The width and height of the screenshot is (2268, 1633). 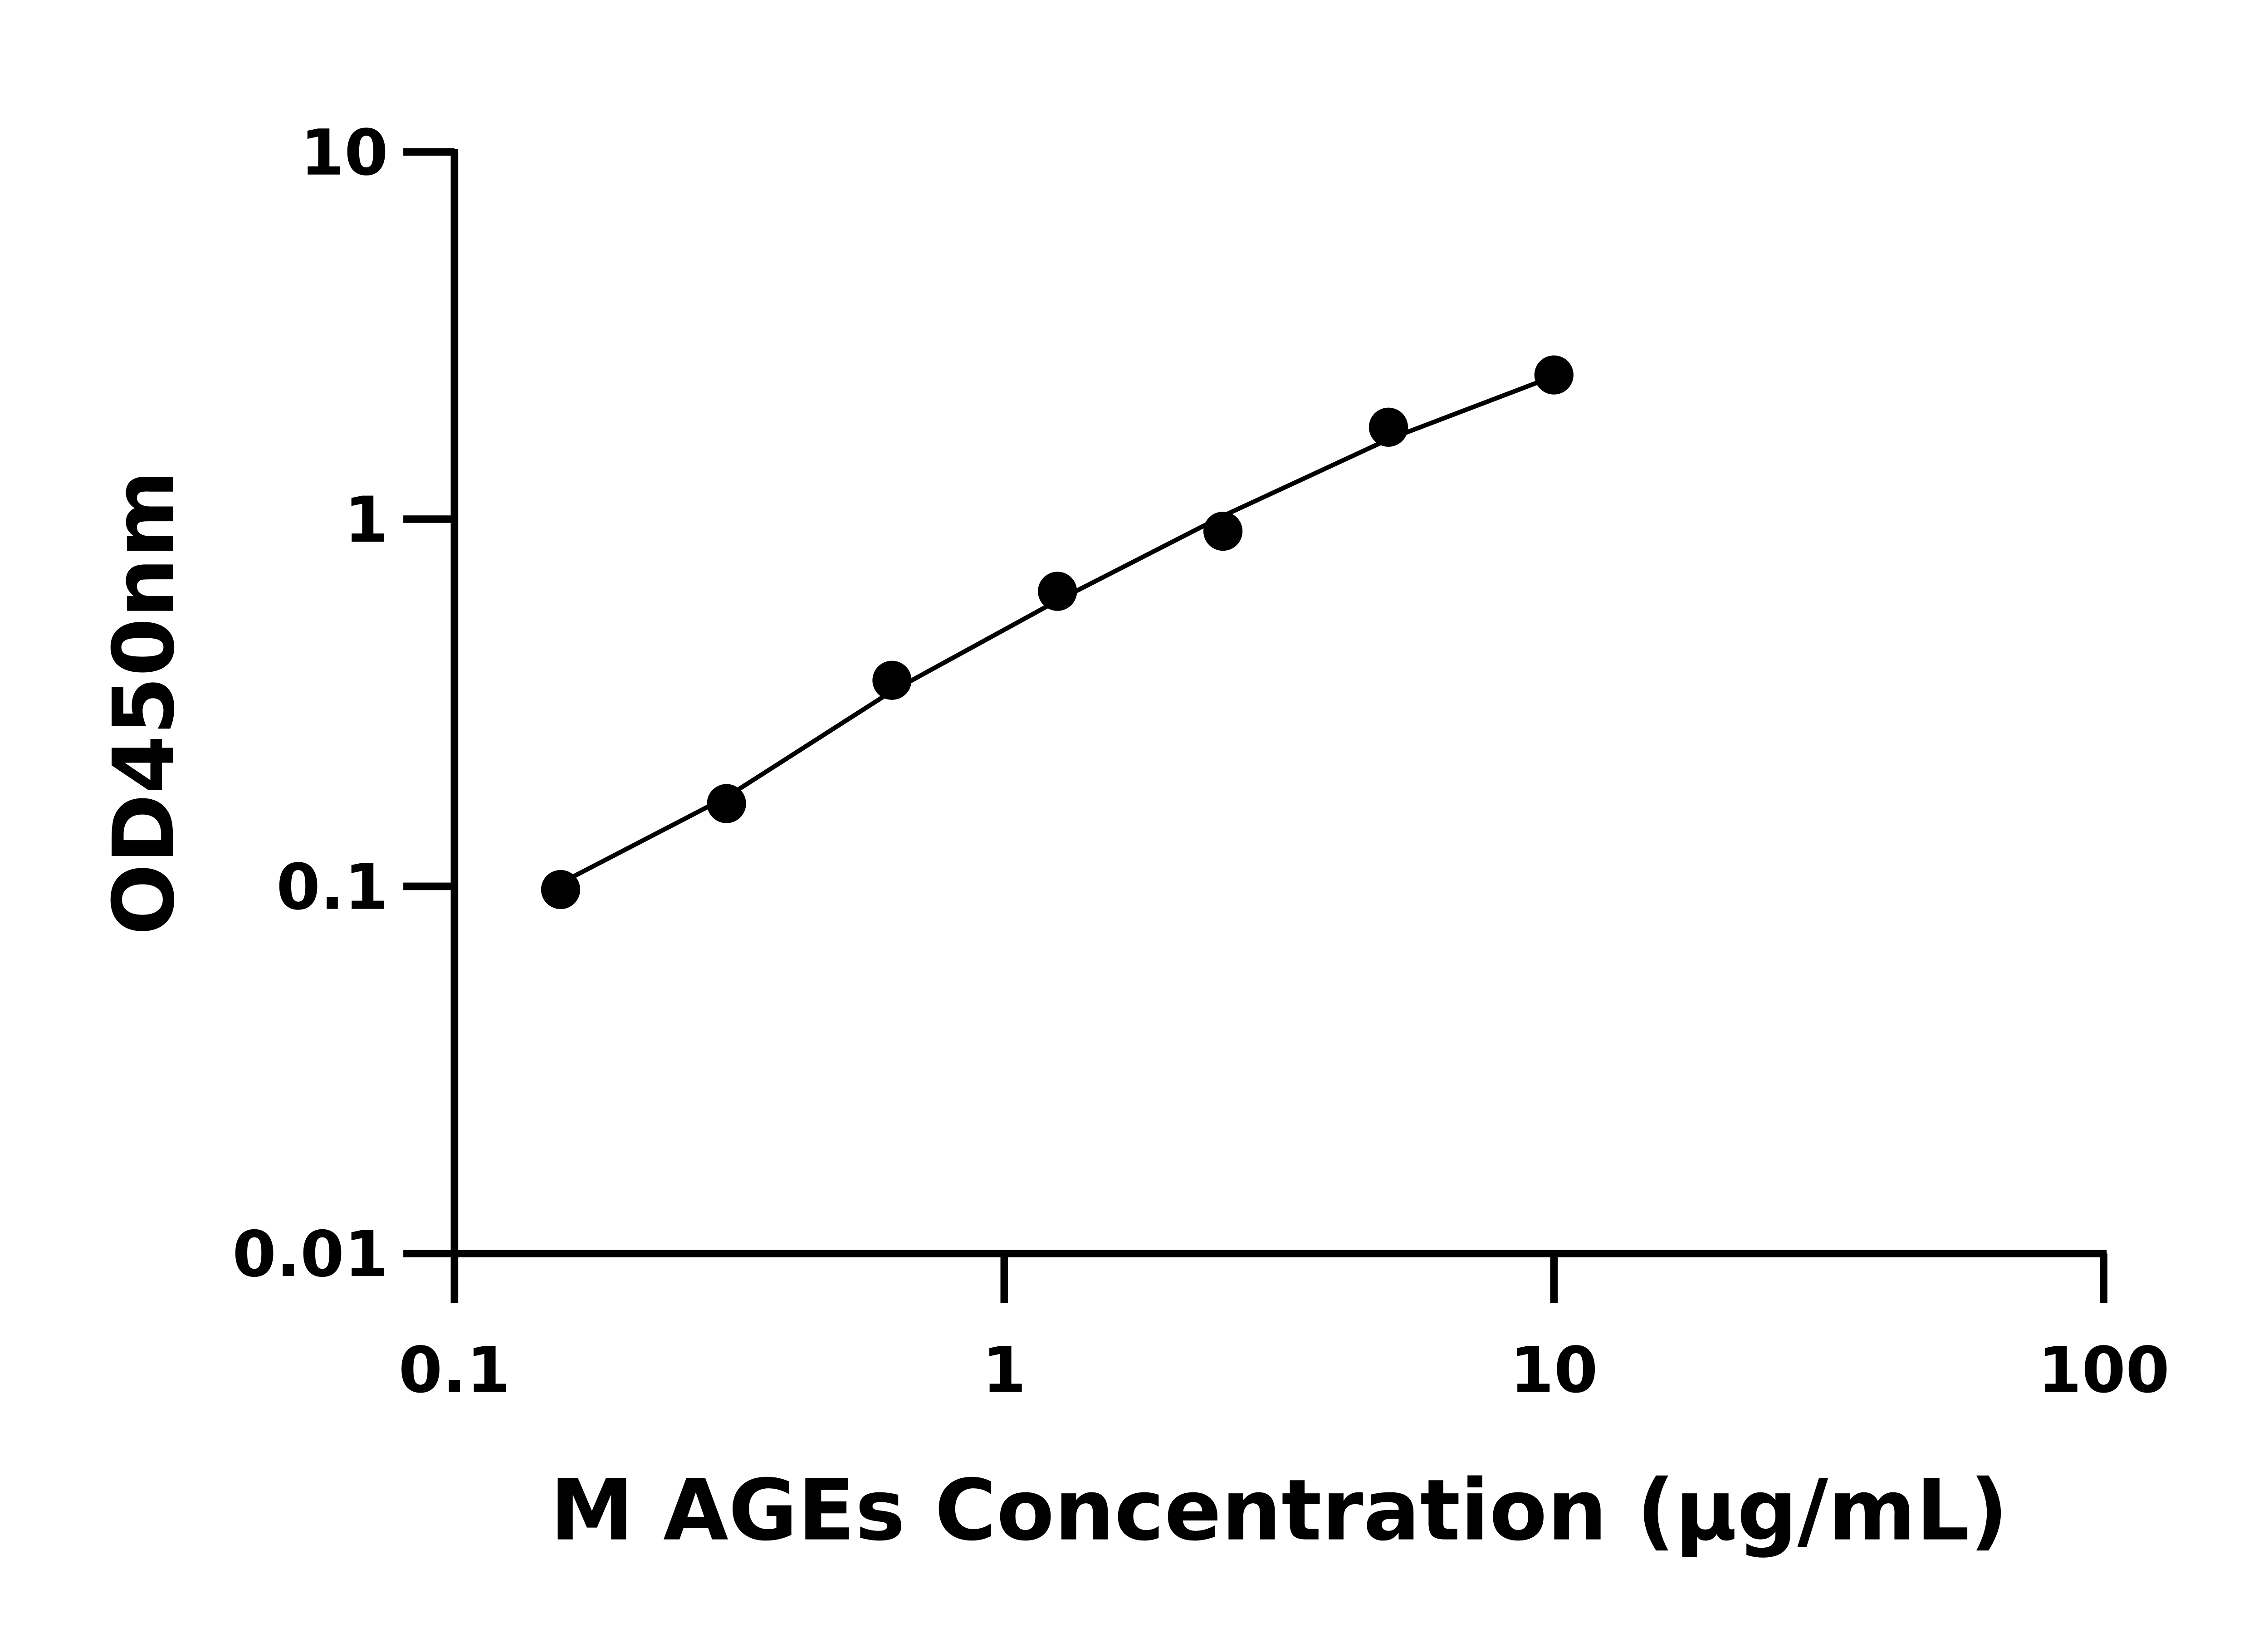 What do you see at coordinates (310, 1254) in the screenshot?
I see `y-tick-label: 0.01` at bounding box center [310, 1254].